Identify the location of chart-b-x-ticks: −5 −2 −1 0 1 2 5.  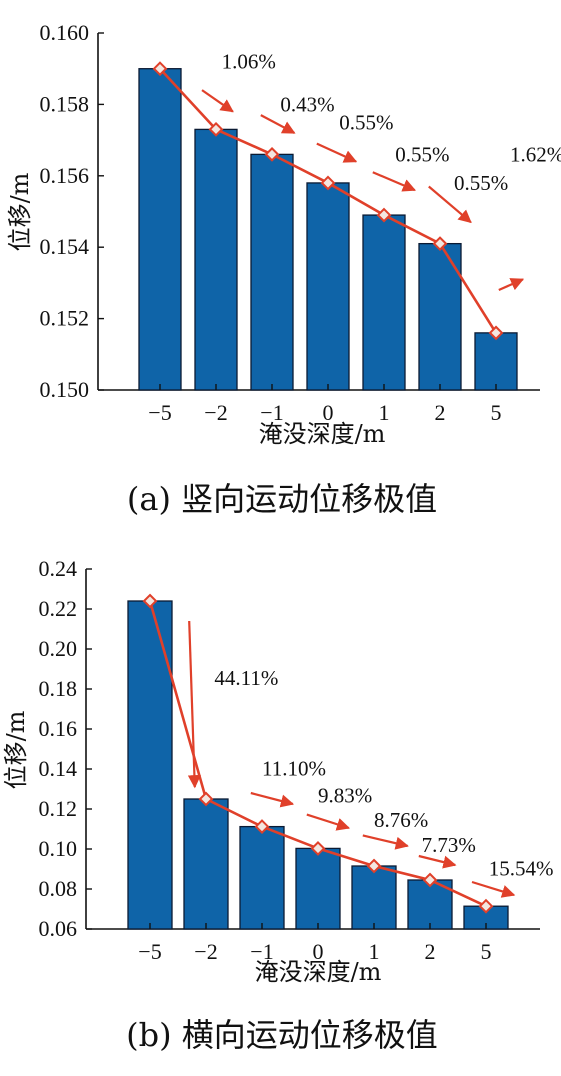
(315, 943).